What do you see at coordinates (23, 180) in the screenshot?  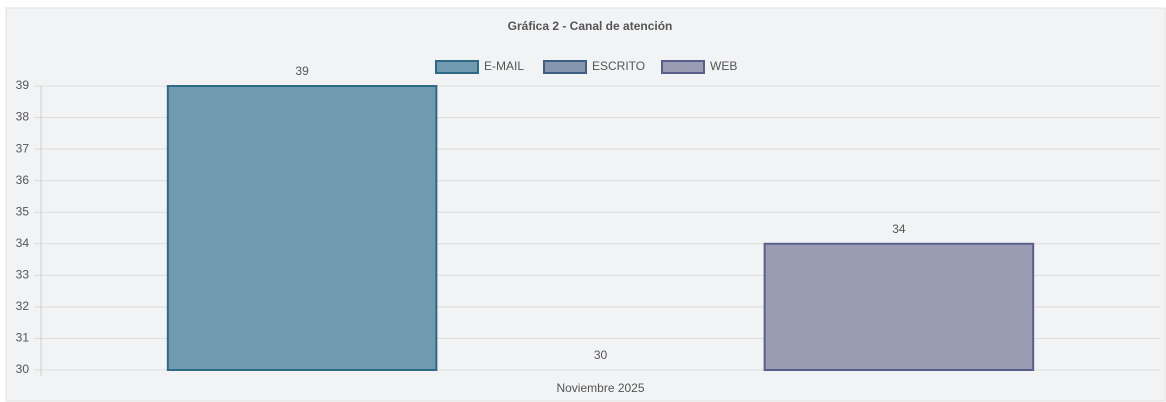 I see `y-tick-label: 36` at bounding box center [23, 180].